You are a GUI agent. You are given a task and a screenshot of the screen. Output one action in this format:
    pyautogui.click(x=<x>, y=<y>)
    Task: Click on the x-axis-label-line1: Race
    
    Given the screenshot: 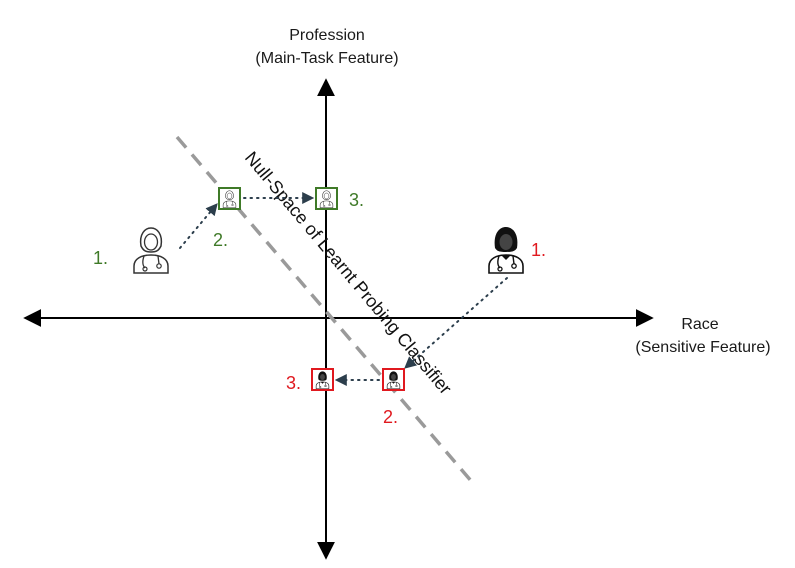 What is the action you would take?
    pyautogui.click(x=699, y=324)
    